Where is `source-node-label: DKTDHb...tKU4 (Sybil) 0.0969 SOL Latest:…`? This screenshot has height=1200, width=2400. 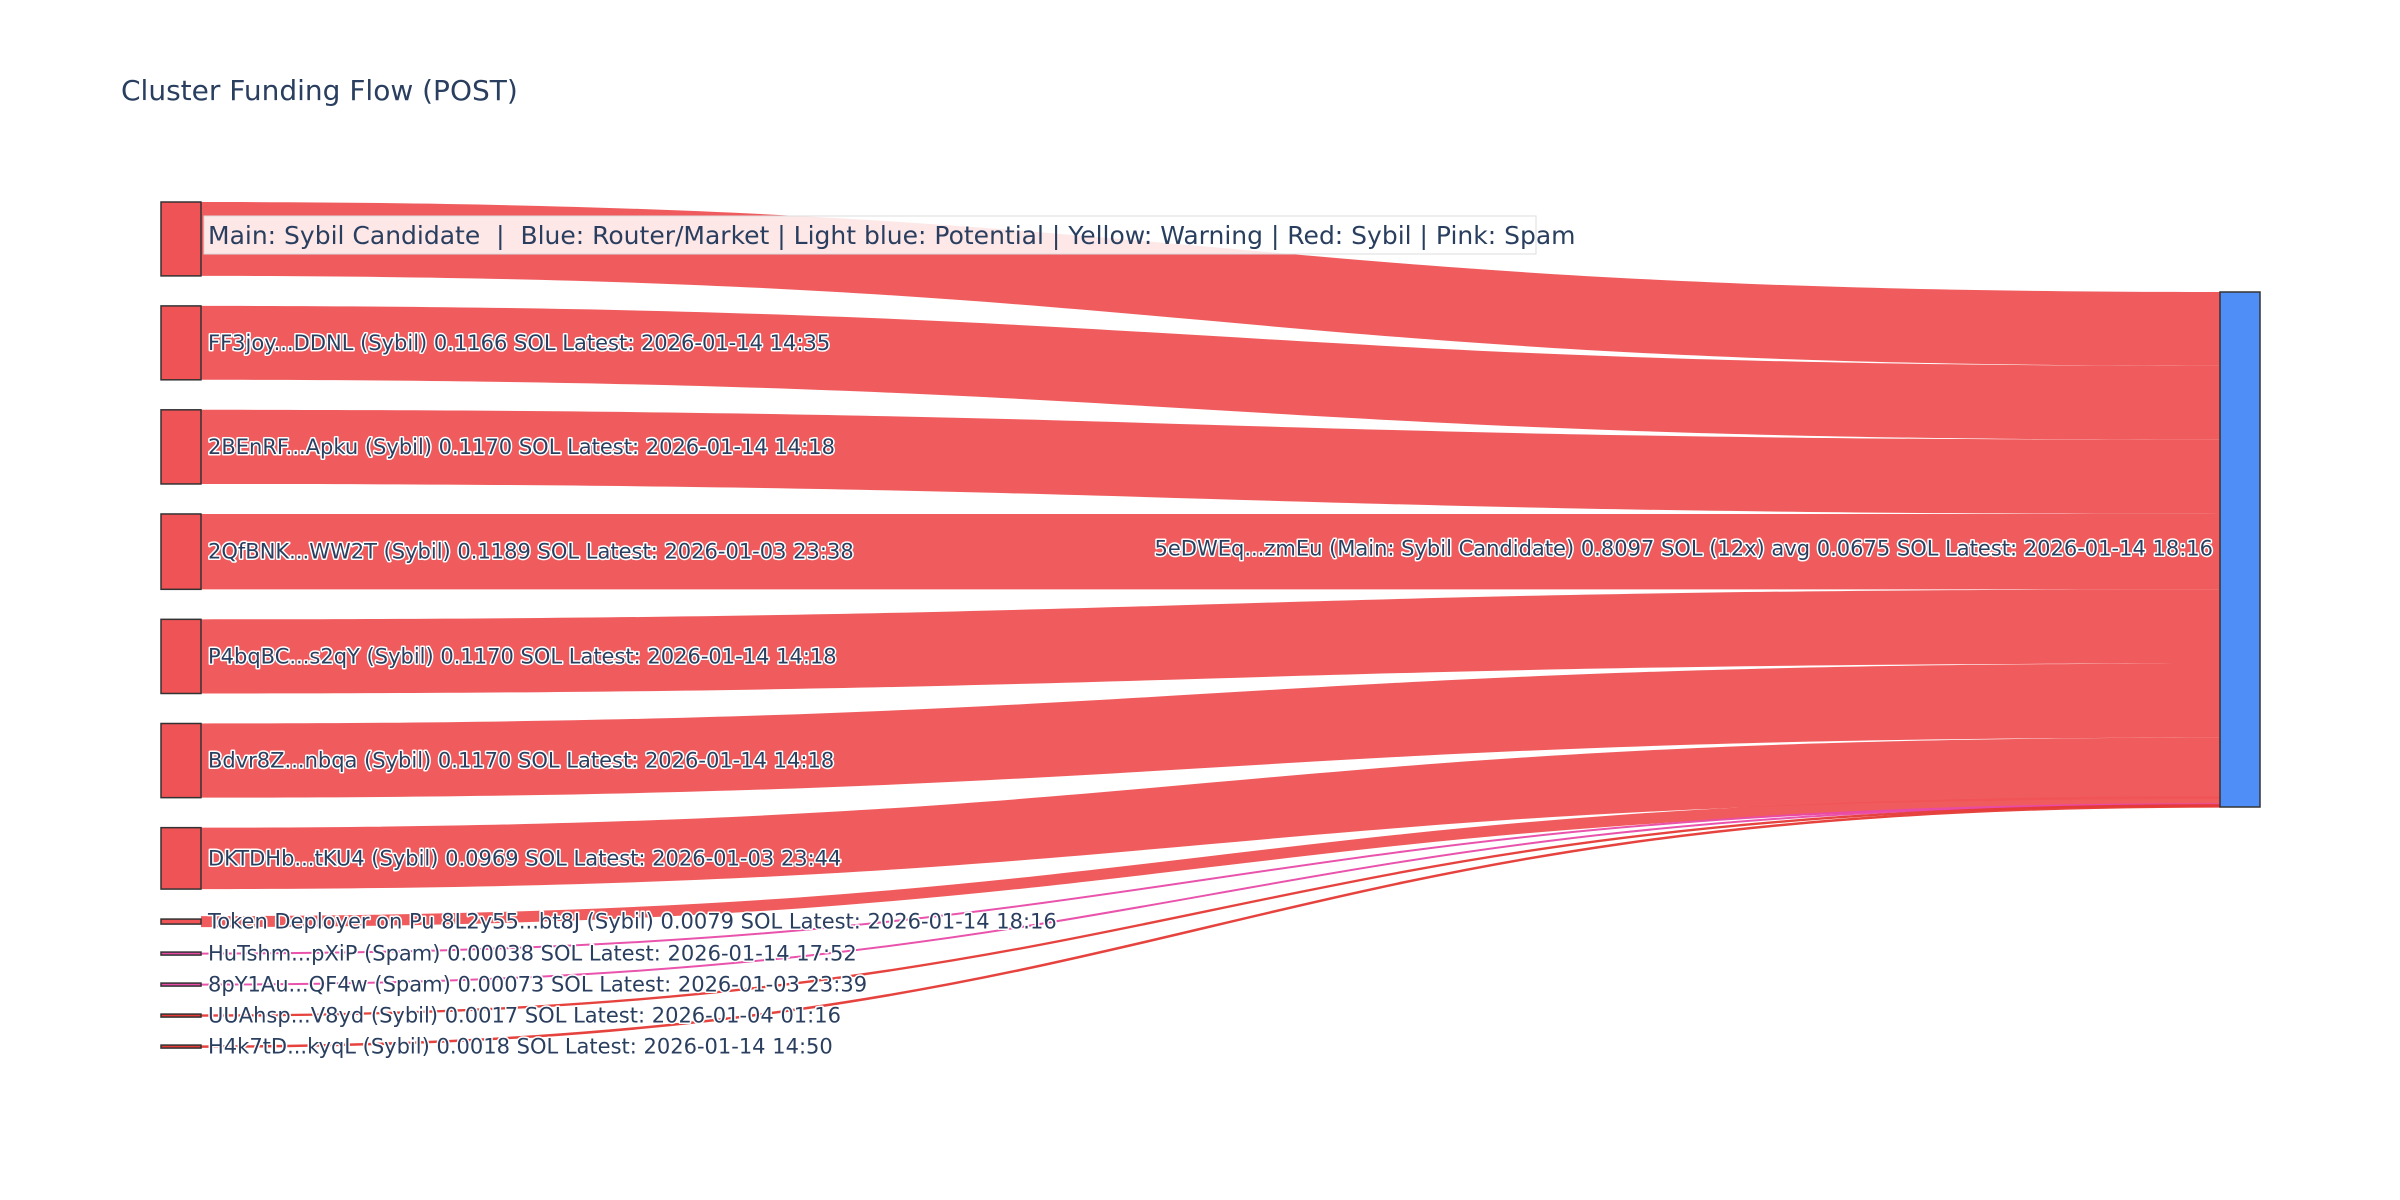
source-node-label: DKTDHb...tKU4 (Sybil) 0.0969 SOL Latest:… is located at coordinates (524, 858).